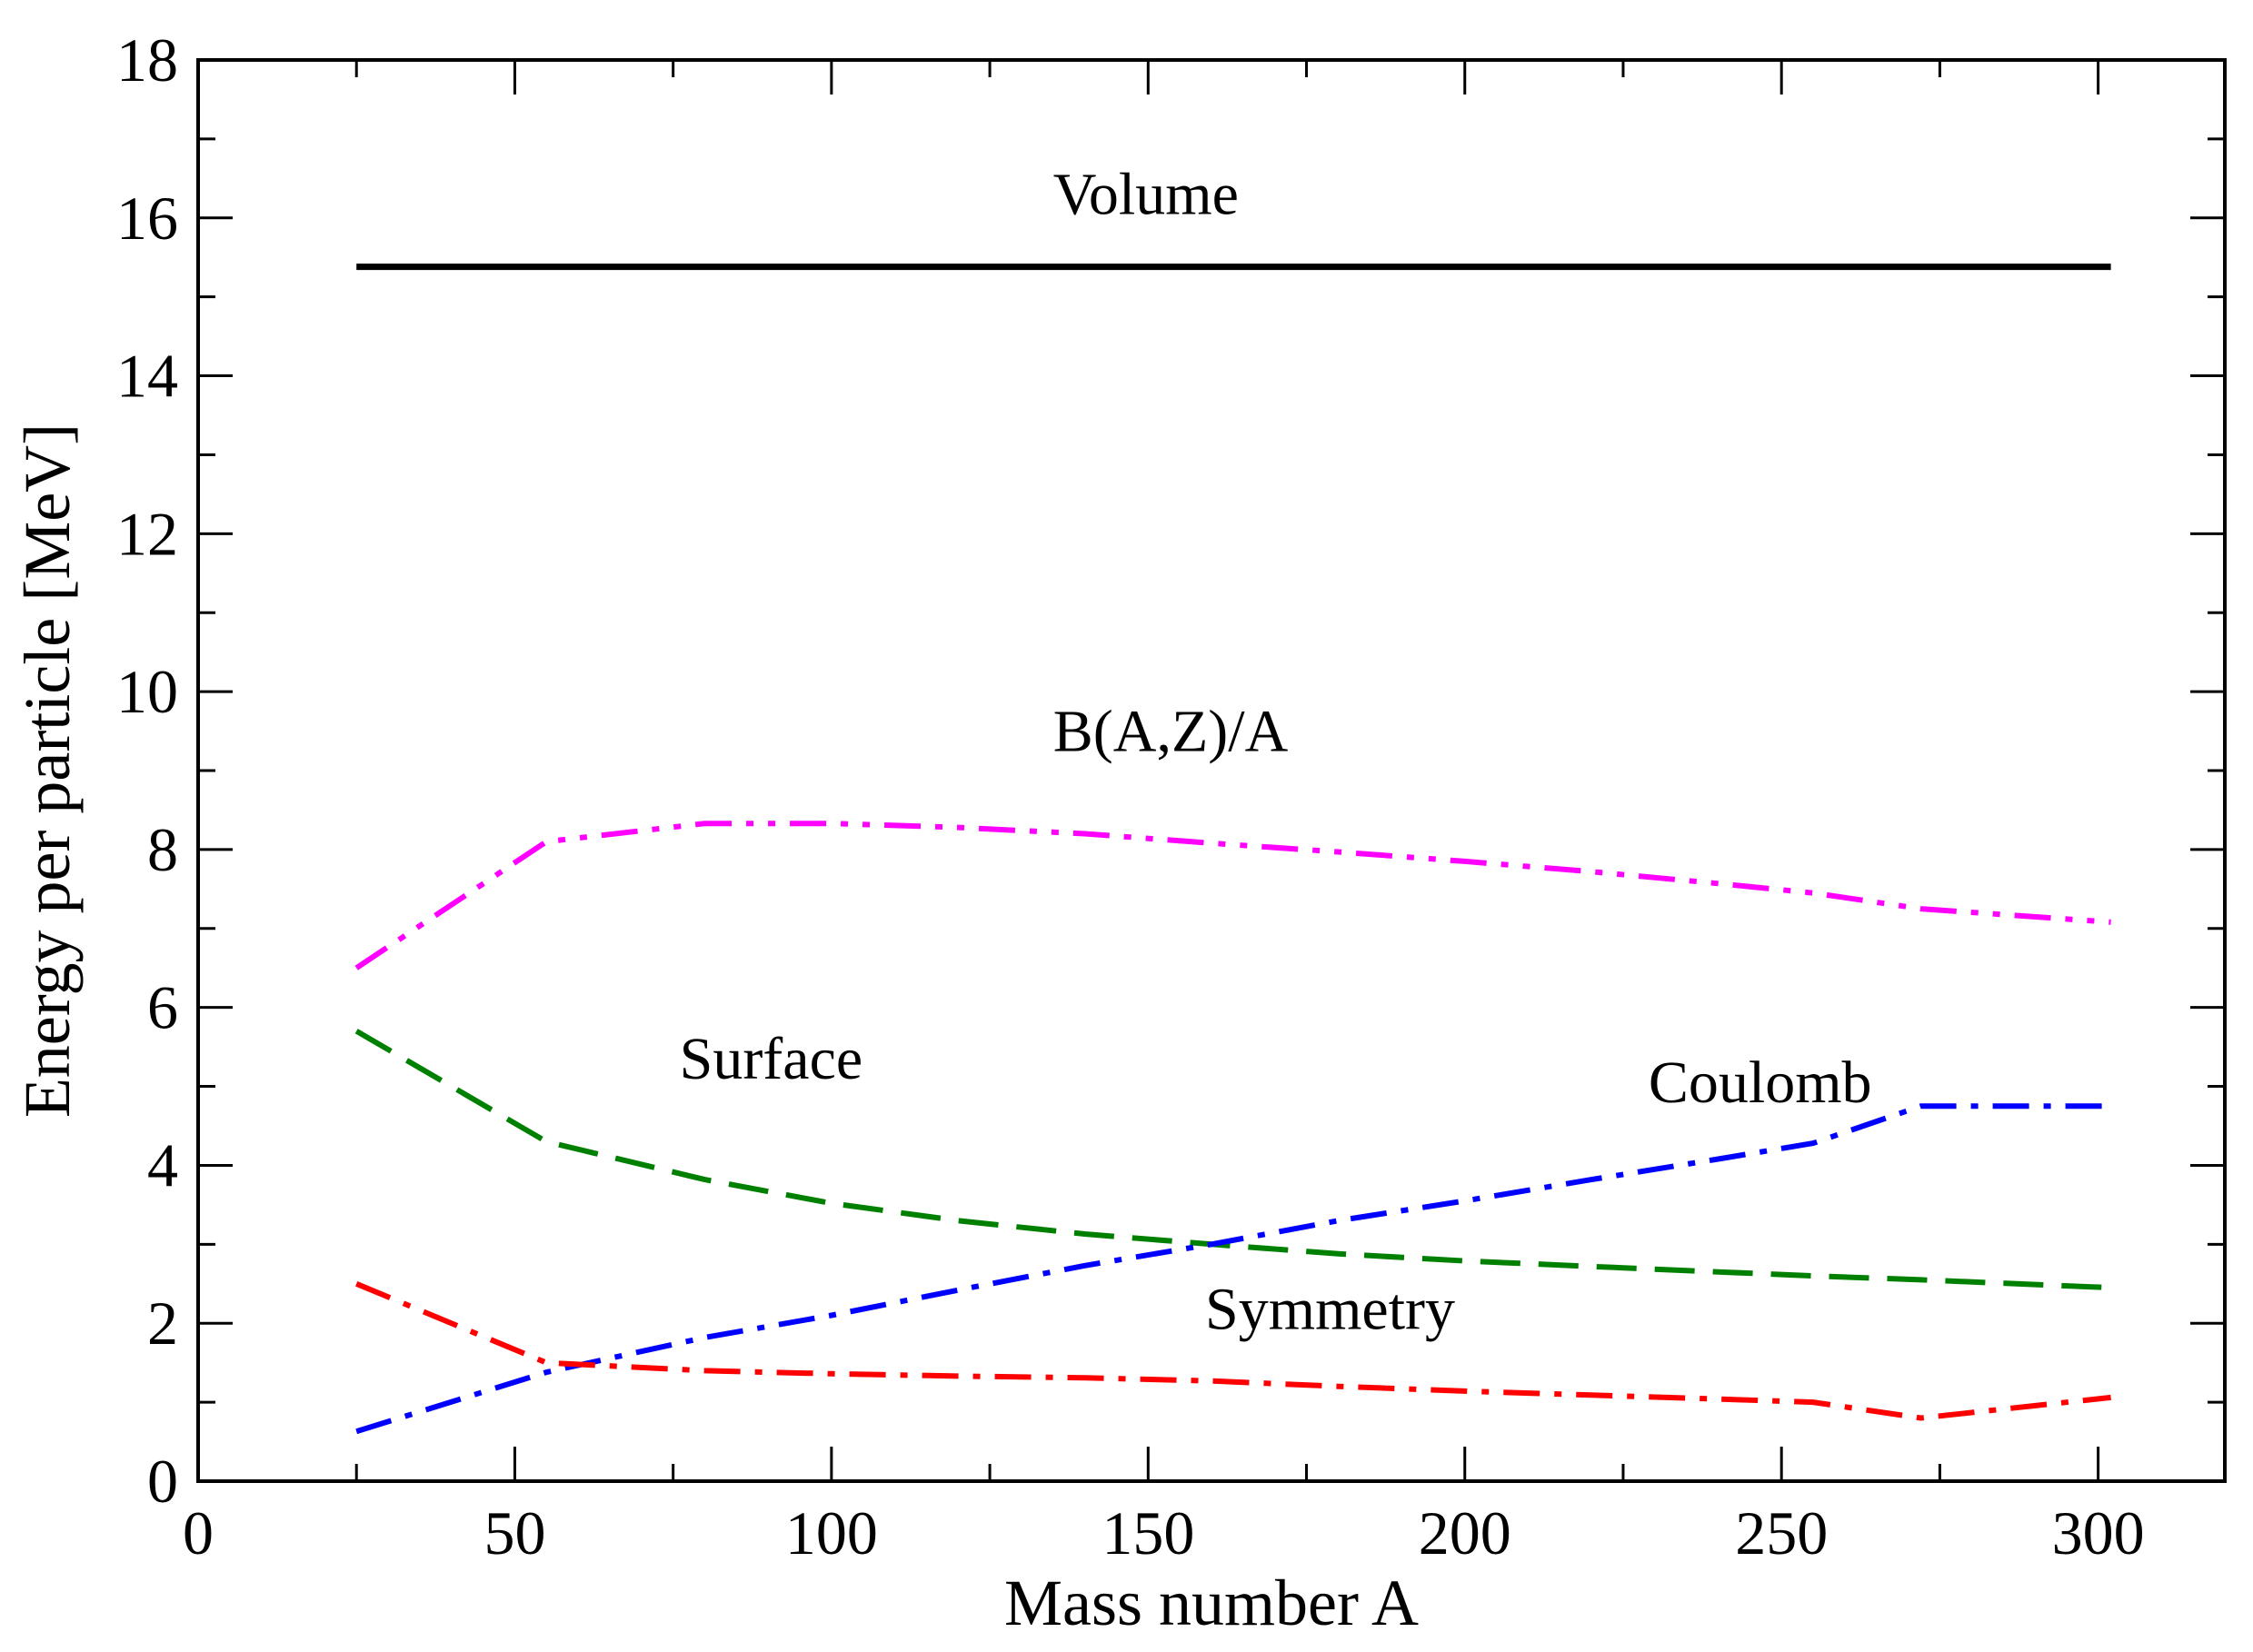  Describe the element at coordinates (1232, 895) in the screenshot. I see `series-line-binding` at that location.